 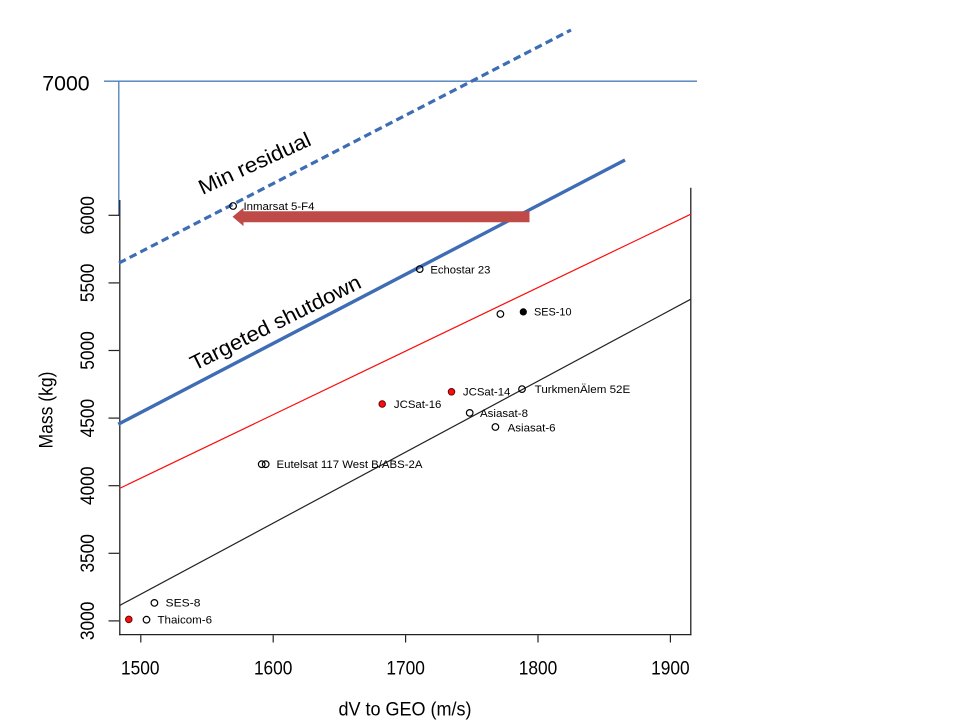 What do you see at coordinates (504, 414) in the screenshot?
I see `svg-text: Asiasat-8` at bounding box center [504, 414].